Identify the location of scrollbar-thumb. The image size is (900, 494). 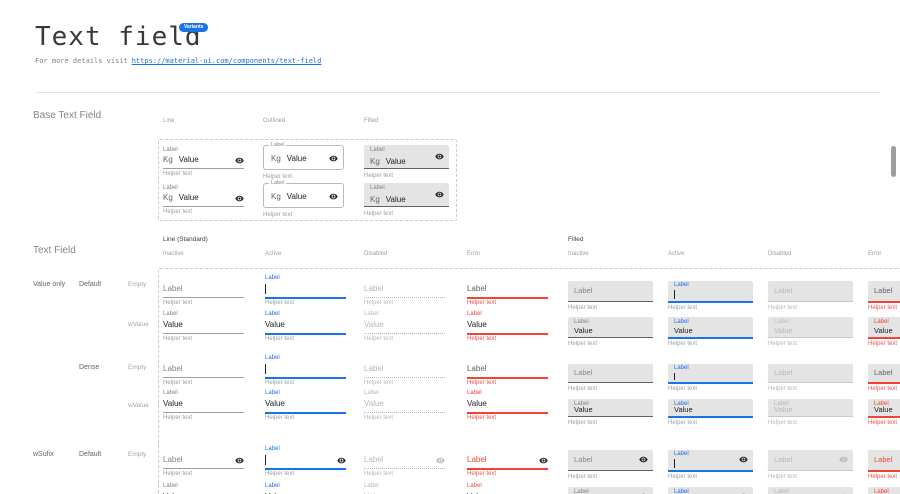
(893, 161).